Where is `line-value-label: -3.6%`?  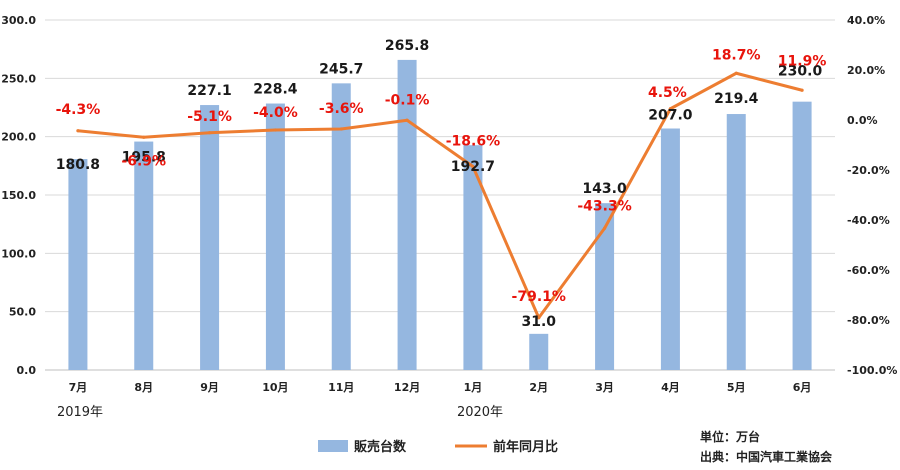 line-value-label: -3.6% is located at coordinates (341, 109).